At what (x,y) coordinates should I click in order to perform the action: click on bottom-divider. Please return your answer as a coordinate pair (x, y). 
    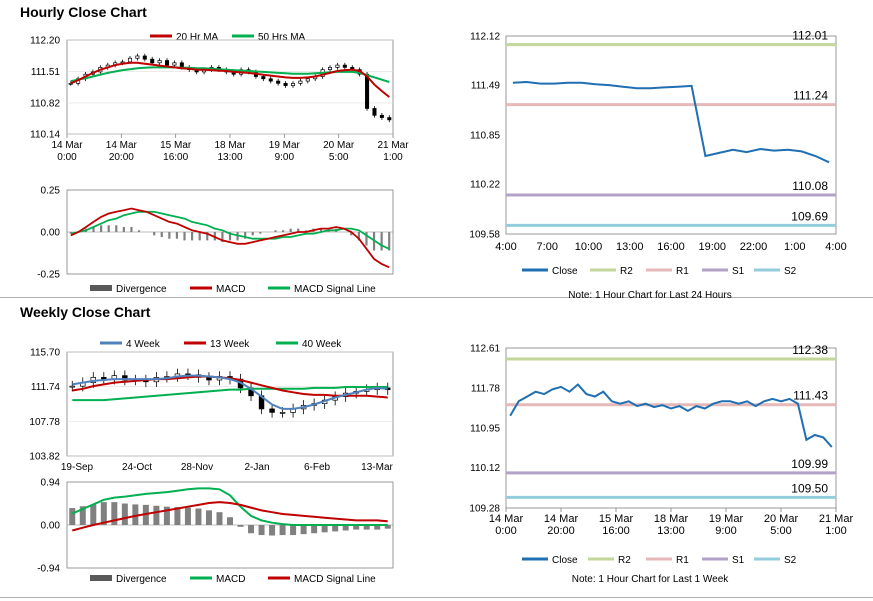
    Looking at the image, I should click on (436, 597).